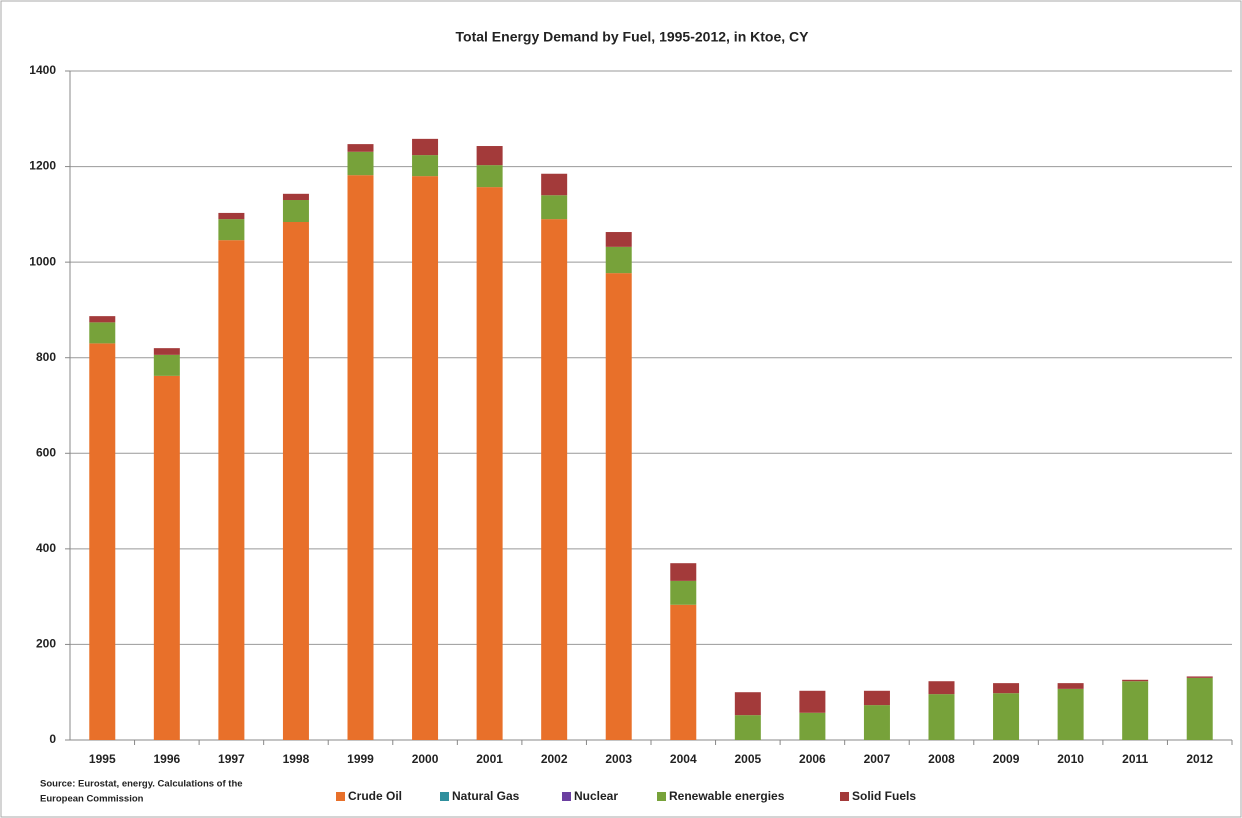 Image resolution: width=1242 pixels, height=818 pixels. Describe the element at coordinates (42, 166) in the screenshot. I see `y-tick-label: 1200` at that location.